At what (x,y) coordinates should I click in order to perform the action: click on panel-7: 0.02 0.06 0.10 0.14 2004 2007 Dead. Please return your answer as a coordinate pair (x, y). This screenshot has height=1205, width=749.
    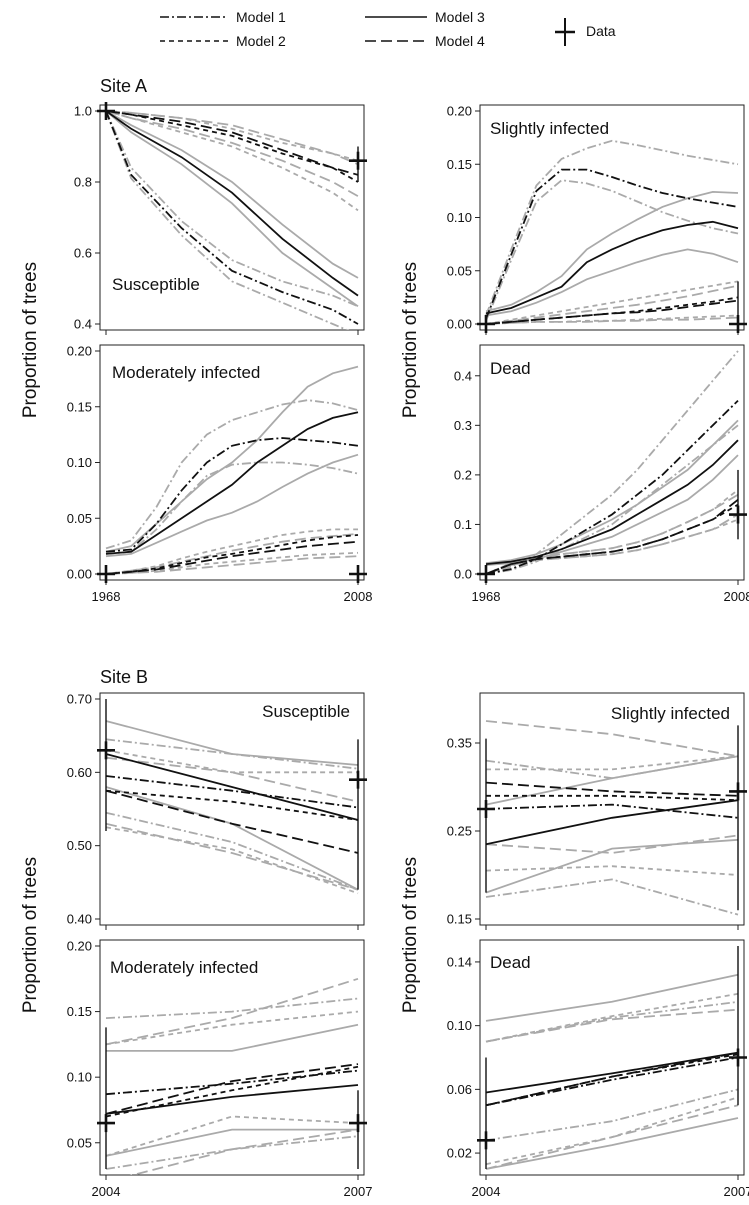
    Looking at the image, I should click on (598, 1069).